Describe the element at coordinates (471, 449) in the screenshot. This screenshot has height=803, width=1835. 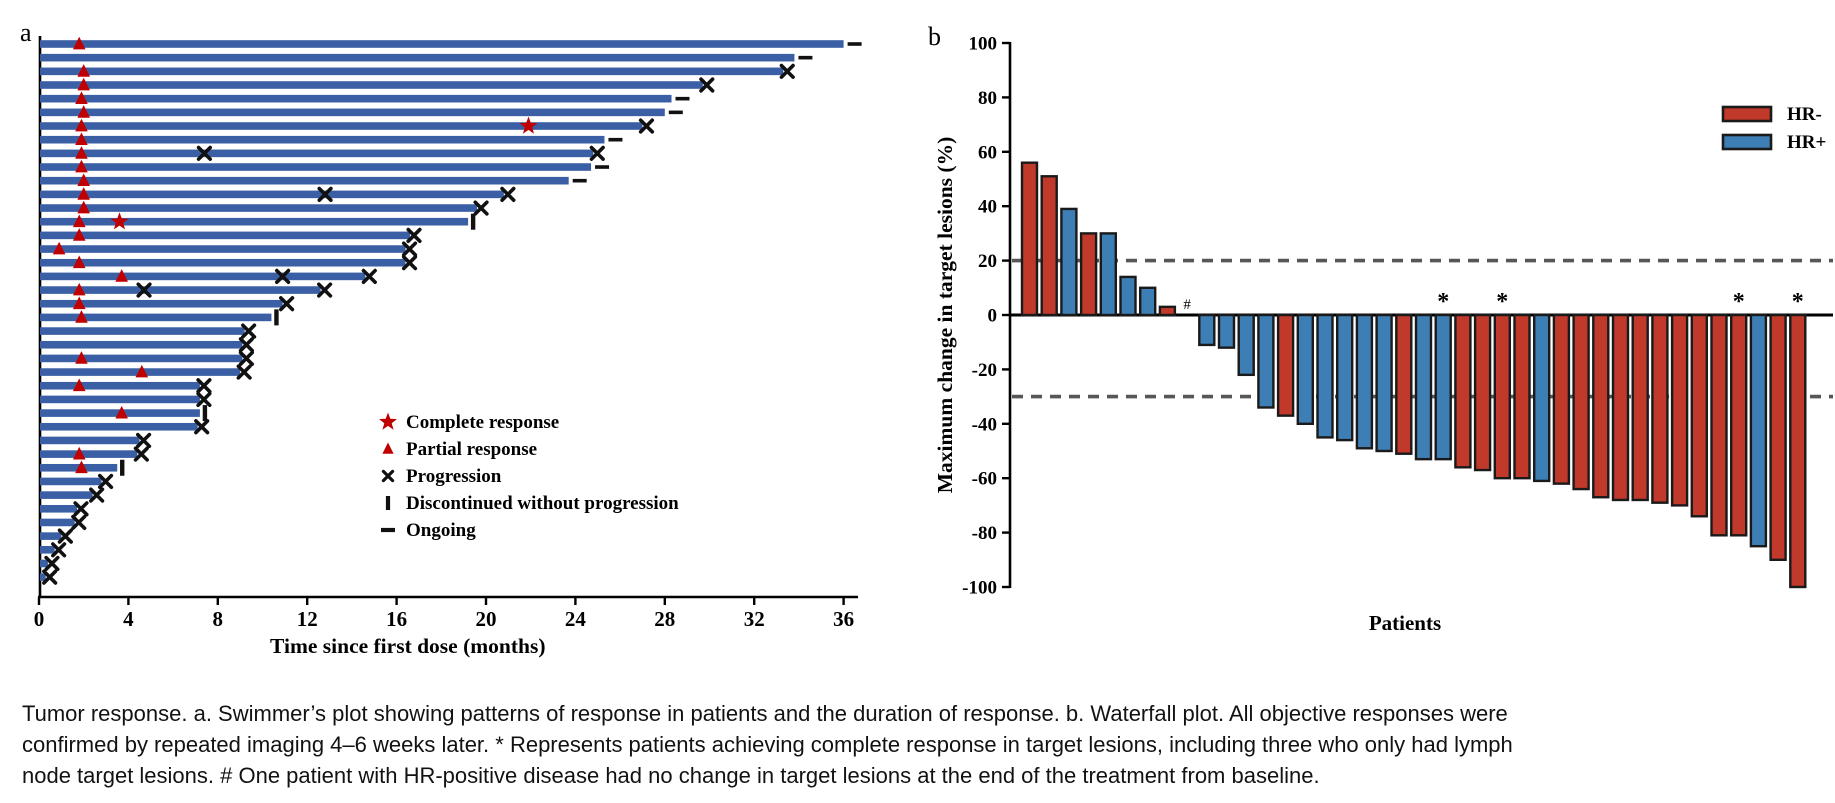
I see `legend-label: Partial response` at that location.